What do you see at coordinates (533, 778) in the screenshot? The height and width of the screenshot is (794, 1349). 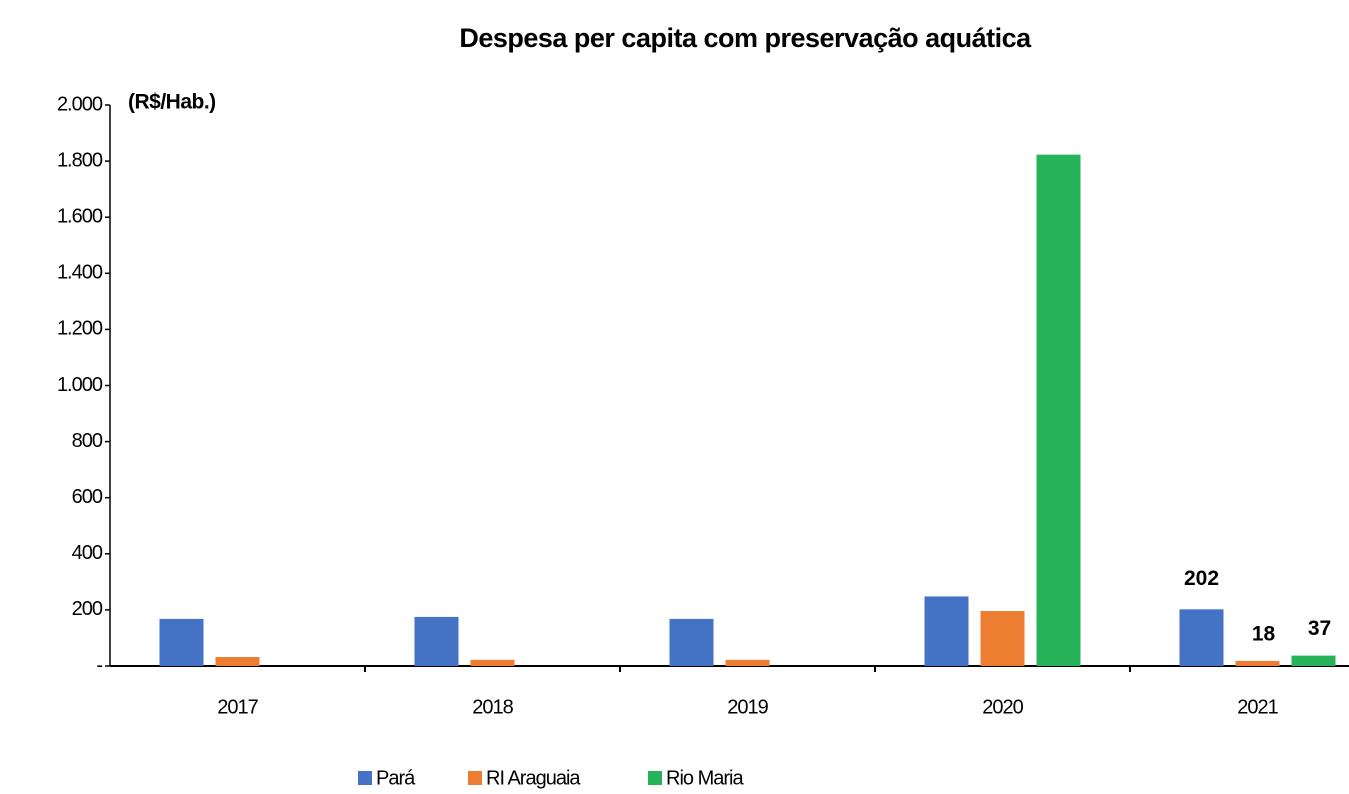 I see `legend-label: RI Araguaia` at bounding box center [533, 778].